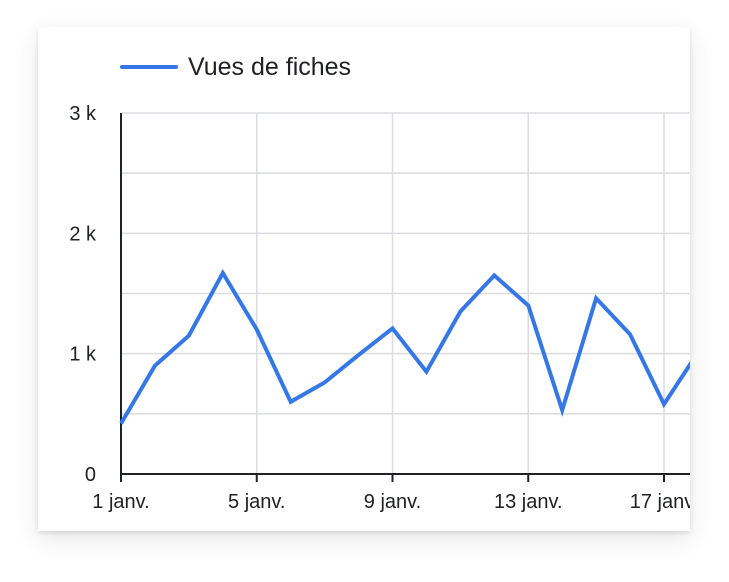  What do you see at coordinates (256, 502) in the screenshot?
I see `x-tick-label: 5 janv.` at bounding box center [256, 502].